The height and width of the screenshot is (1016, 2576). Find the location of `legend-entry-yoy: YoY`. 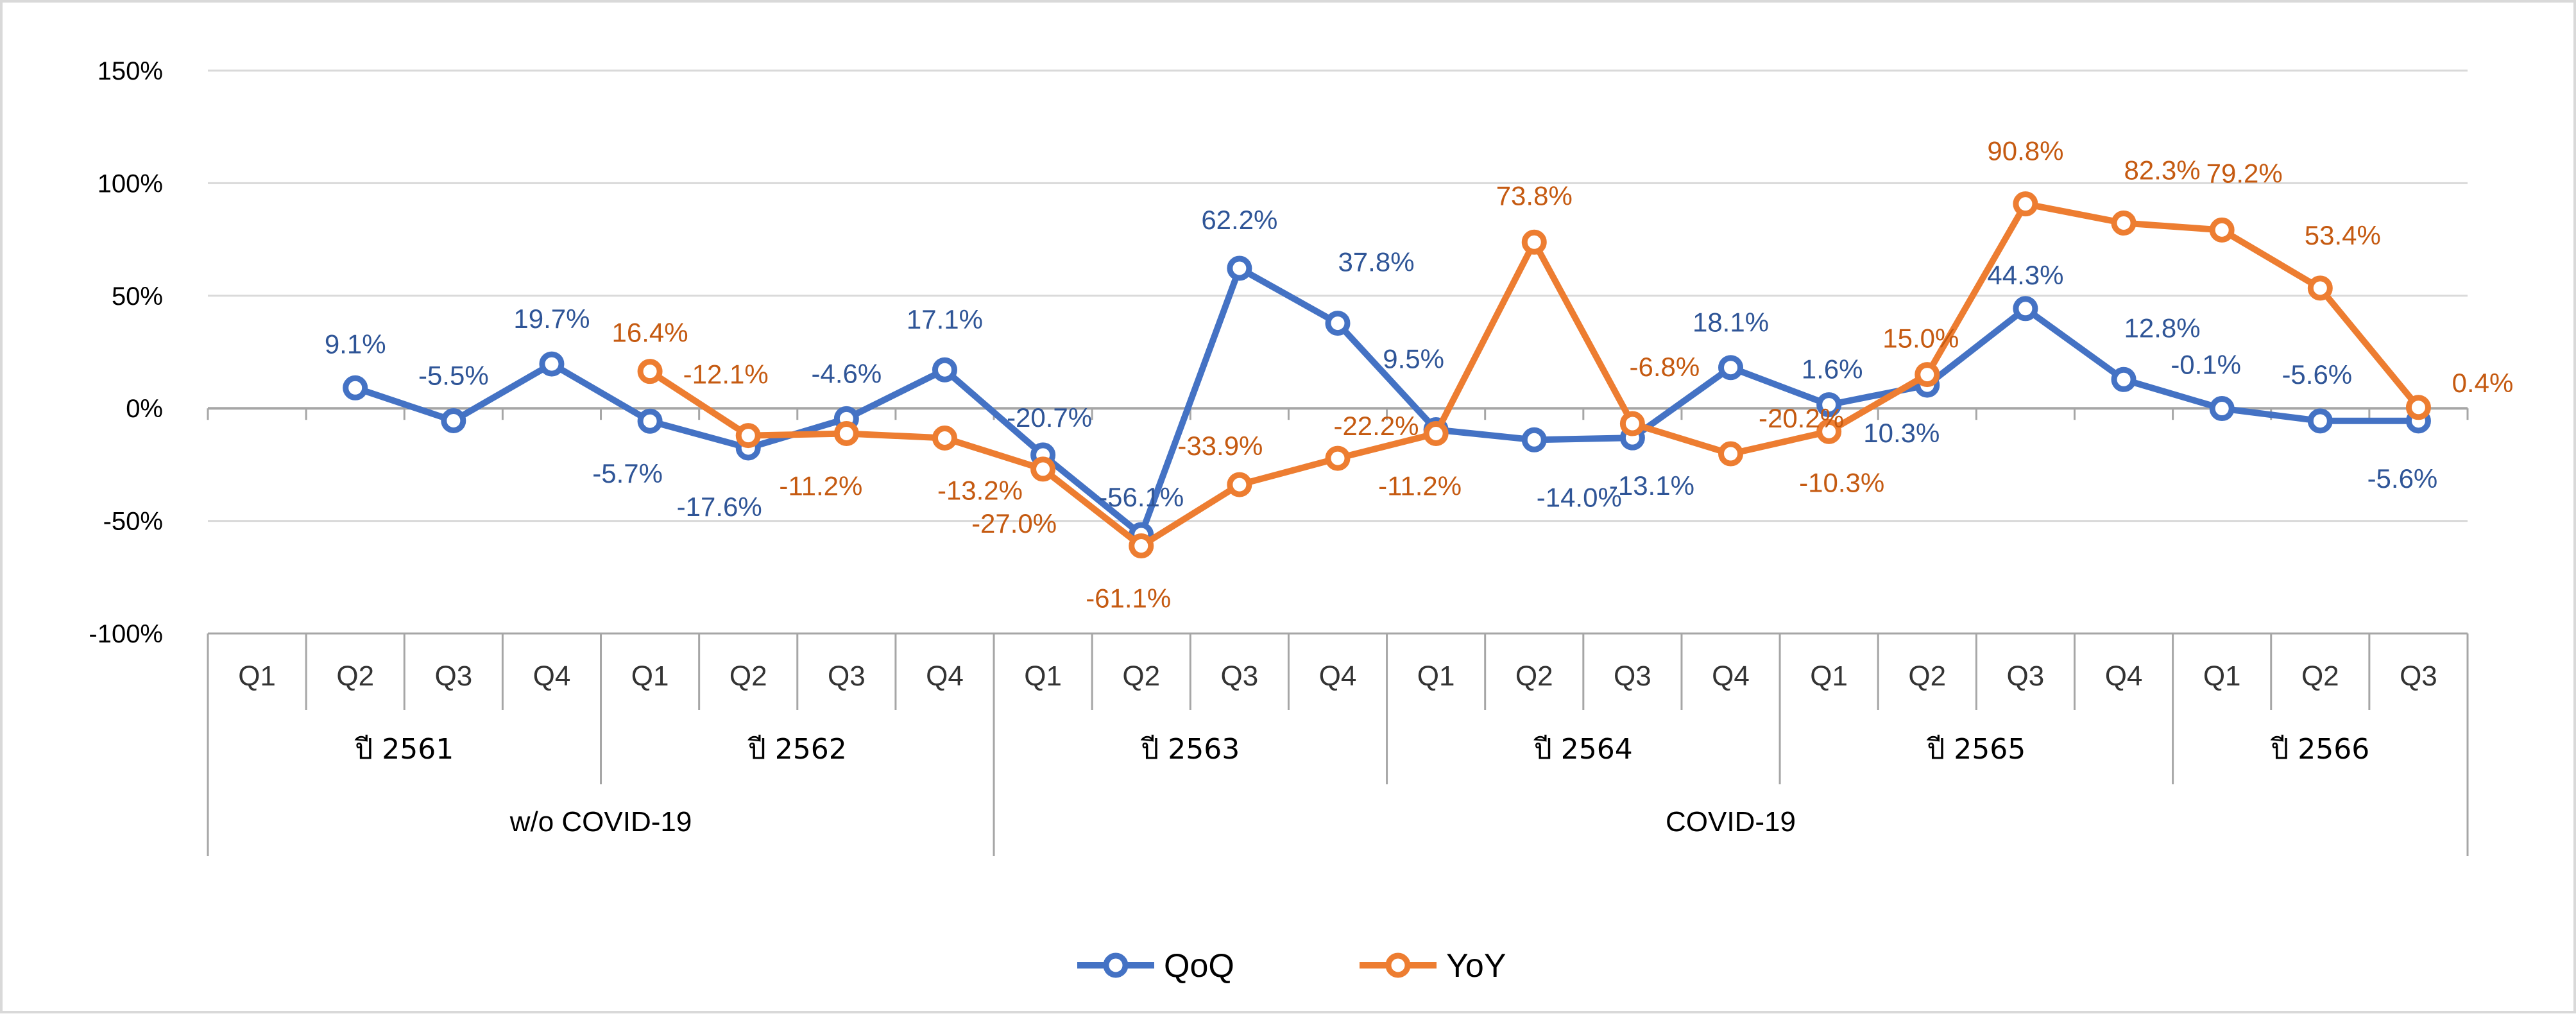

legend-entry-yoy: YoY is located at coordinates (1433, 966).